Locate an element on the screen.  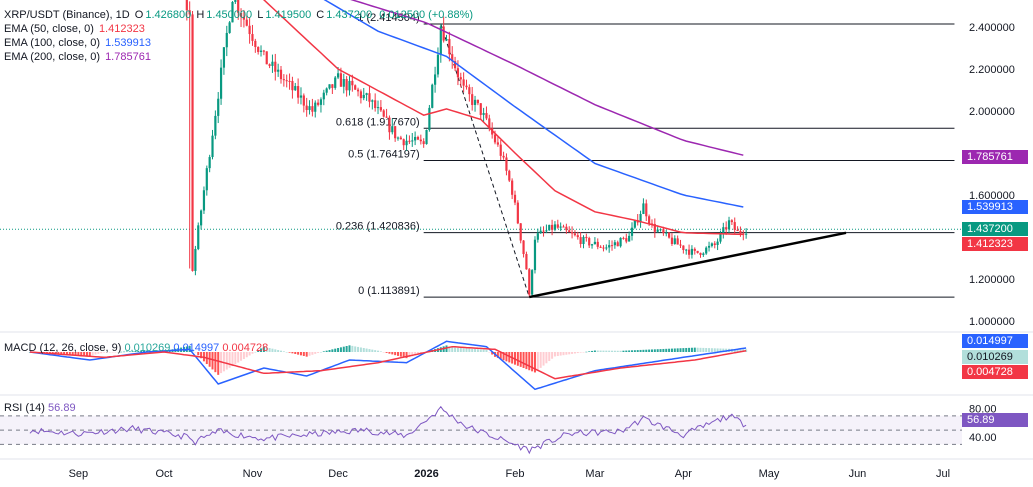
price-axis-tick-4: 1.200000 is located at coordinates (992, 280).